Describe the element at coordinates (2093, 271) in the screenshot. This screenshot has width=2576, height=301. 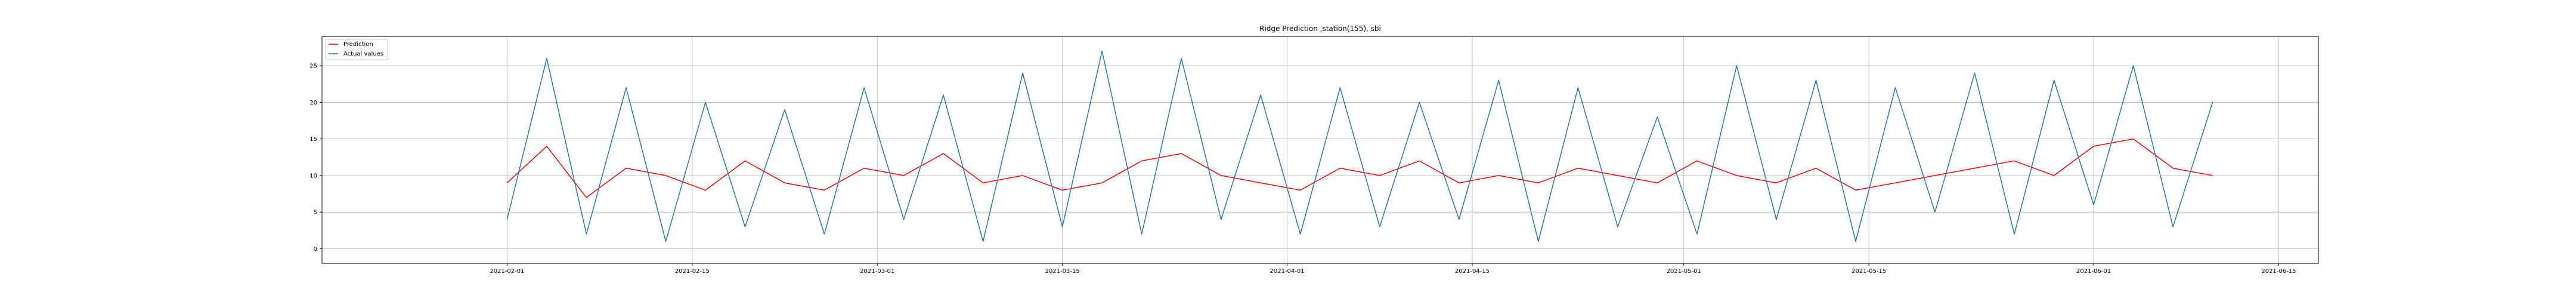
I see `x-tick-label: 2021-06-01` at that location.